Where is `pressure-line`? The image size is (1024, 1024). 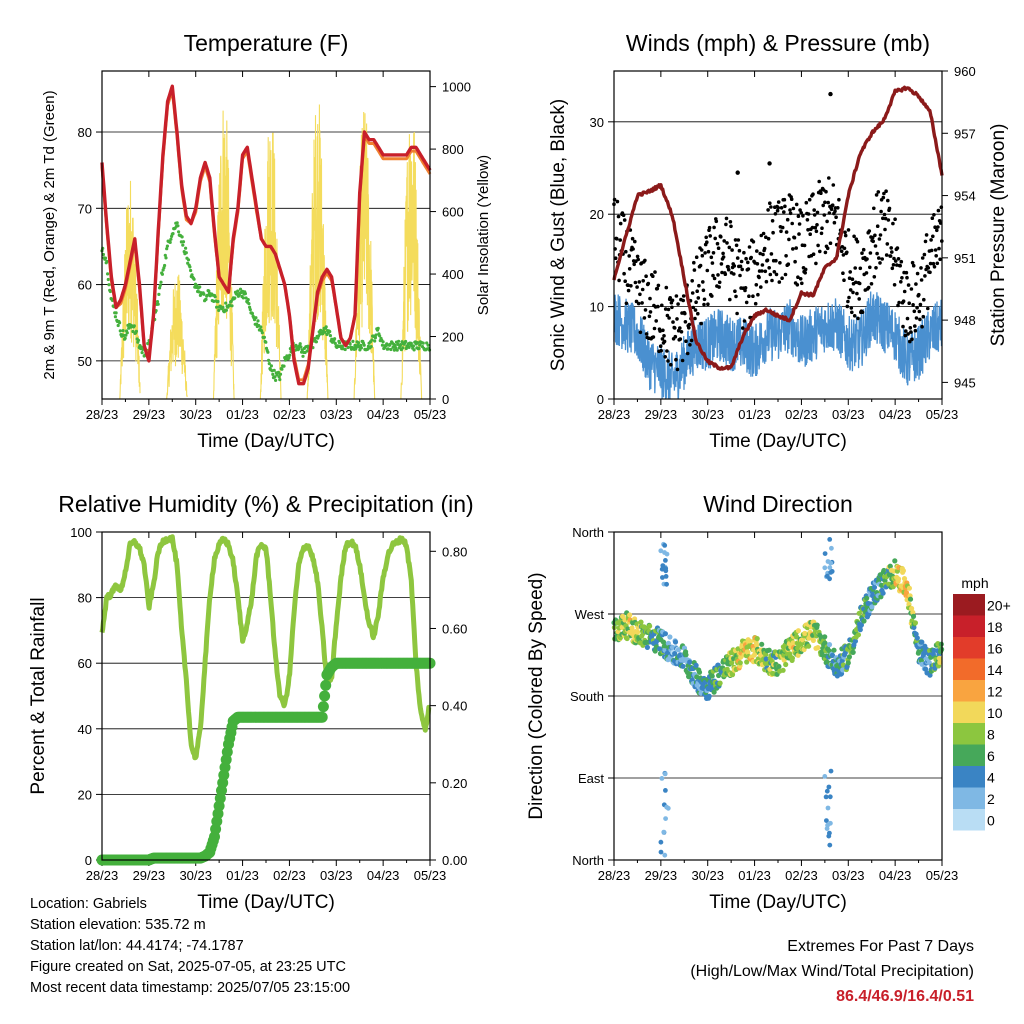
pressure-line is located at coordinates (778, 228).